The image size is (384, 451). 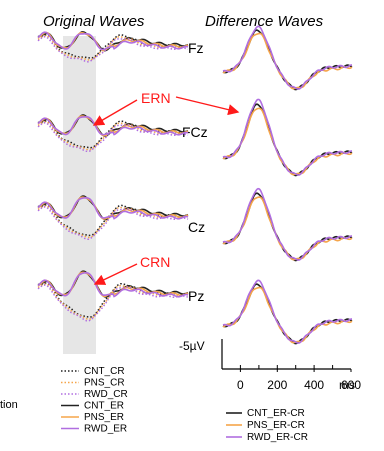 What do you see at coordinates (276, 425) in the screenshot?
I see `legend-label: PNS_ER-CR` at bounding box center [276, 425].